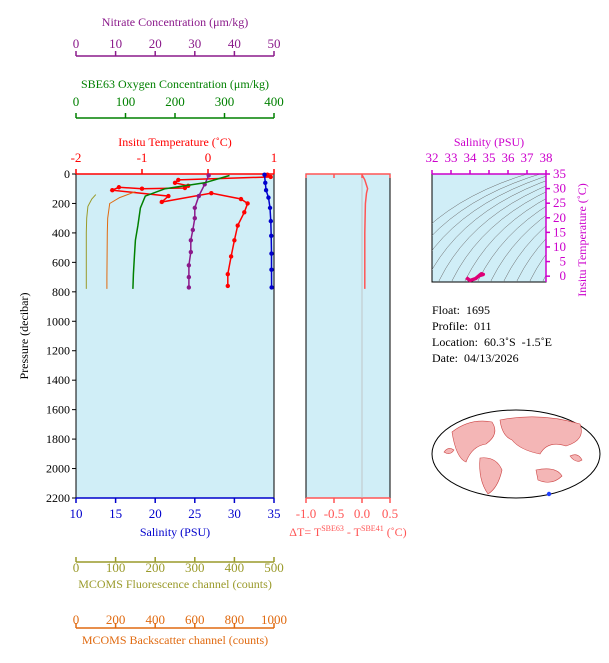 The width and height of the screenshot is (609, 663). Describe the element at coordinates (234, 513) in the screenshot. I see `salinity-tick-label: 30` at that location.